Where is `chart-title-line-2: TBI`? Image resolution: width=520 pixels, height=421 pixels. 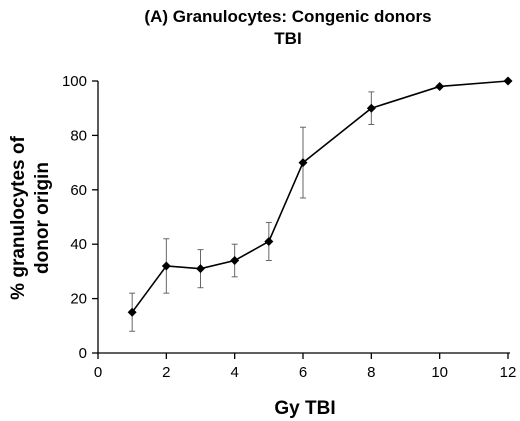
chart-title-line-2: TBI is located at coordinates (287, 38).